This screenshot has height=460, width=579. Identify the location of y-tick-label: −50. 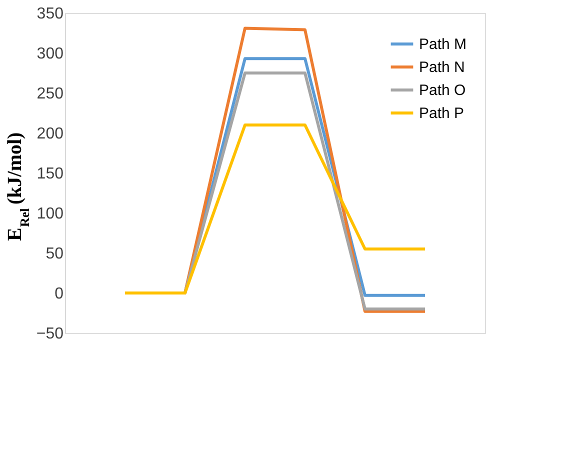
(50, 334).